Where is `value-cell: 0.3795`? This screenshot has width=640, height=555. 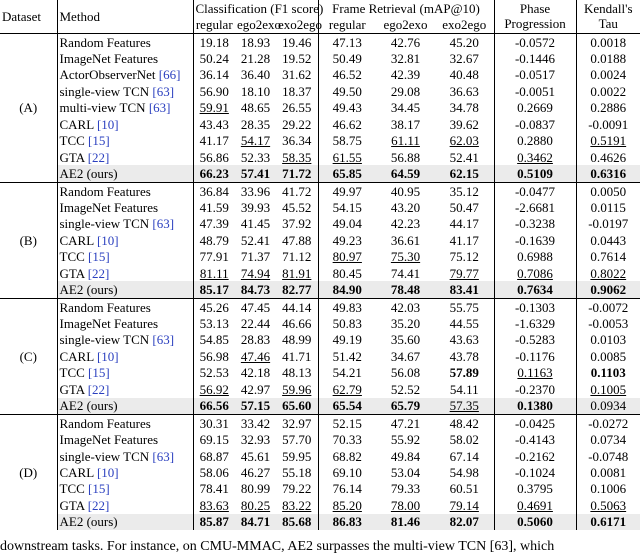 value-cell: 0.3795 is located at coordinates (535, 489).